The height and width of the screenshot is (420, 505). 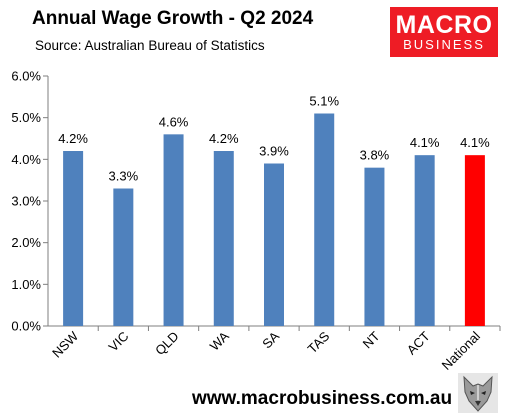 I want to click on bar-sa, so click(x=274, y=244).